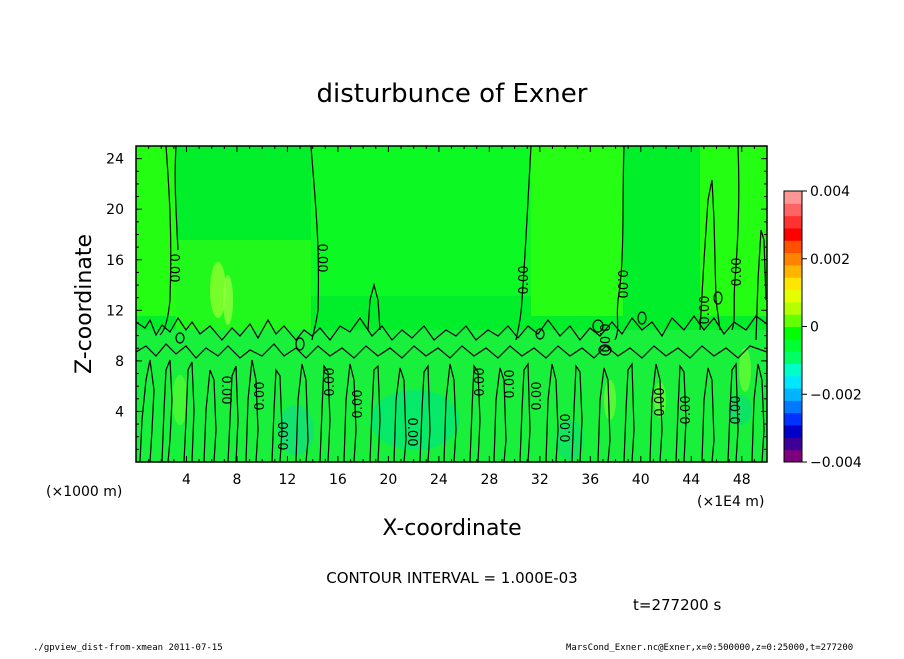  What do you see at coordinates (288, 480) in the screenshot?
I see `x-tick-label: 12` at bounding box center [288, 480].